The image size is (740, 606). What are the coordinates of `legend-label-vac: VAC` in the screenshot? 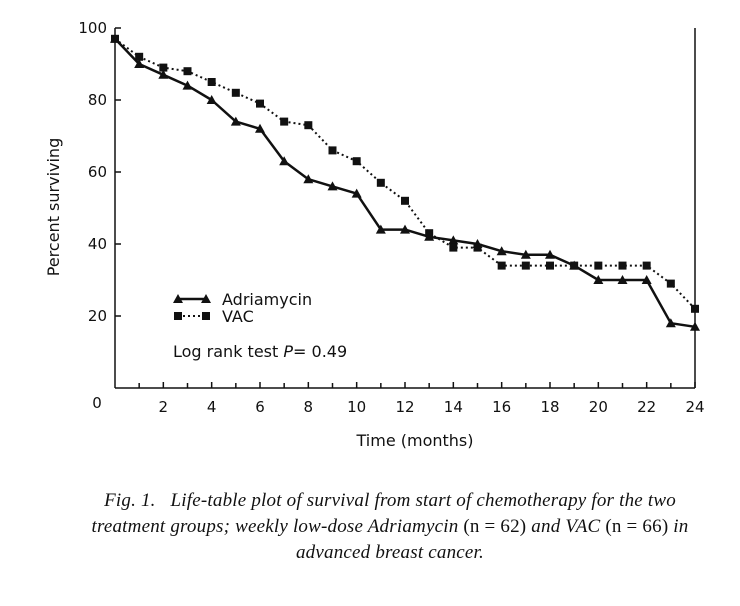 It's located at (238, 316).